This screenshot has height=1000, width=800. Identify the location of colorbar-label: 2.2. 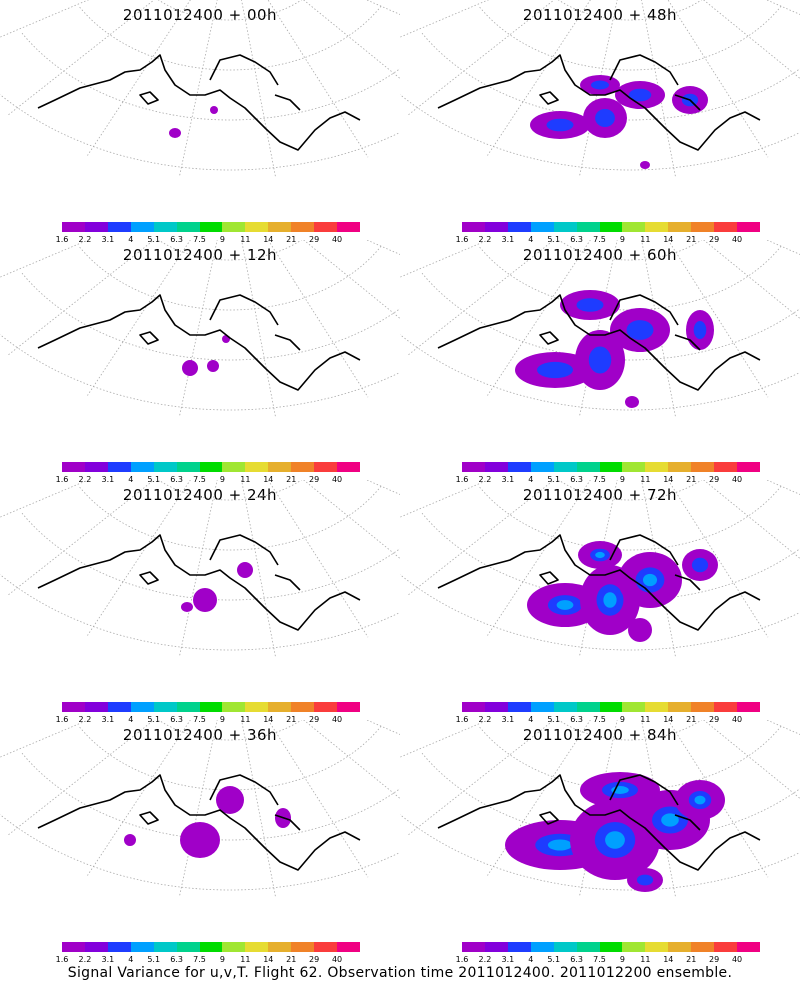
(485, 239).